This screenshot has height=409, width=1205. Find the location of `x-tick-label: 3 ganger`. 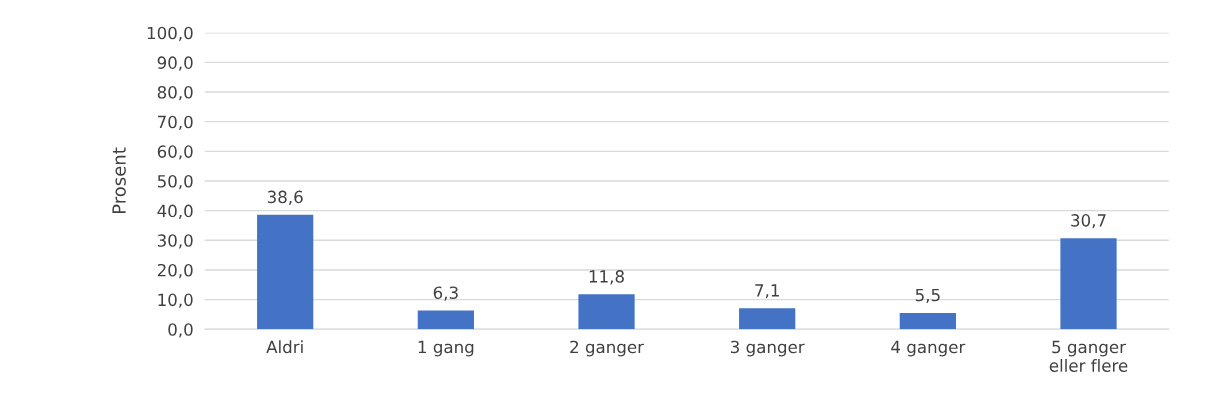

x-tick-label: 3 ganger is located at coordinates (767, 348).